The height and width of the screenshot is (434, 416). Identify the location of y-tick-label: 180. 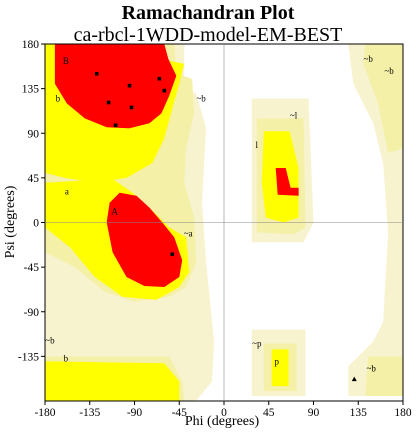
(31, 45).